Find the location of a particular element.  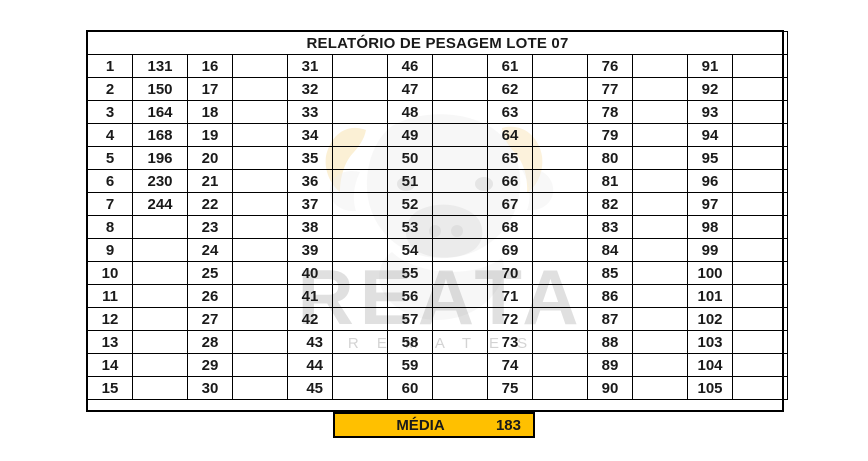

animal-number-cell: 16 is located at coordinates (210, 66).